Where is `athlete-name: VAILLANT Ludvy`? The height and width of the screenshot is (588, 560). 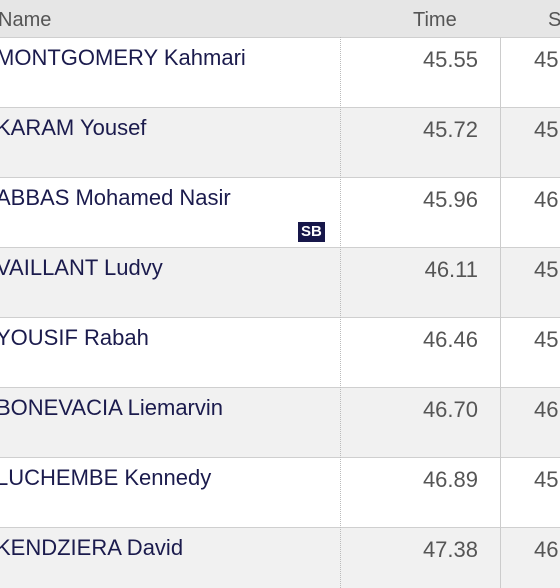
athlete-name: VAILLANT Ludvy is located at coordinates (81, 267).